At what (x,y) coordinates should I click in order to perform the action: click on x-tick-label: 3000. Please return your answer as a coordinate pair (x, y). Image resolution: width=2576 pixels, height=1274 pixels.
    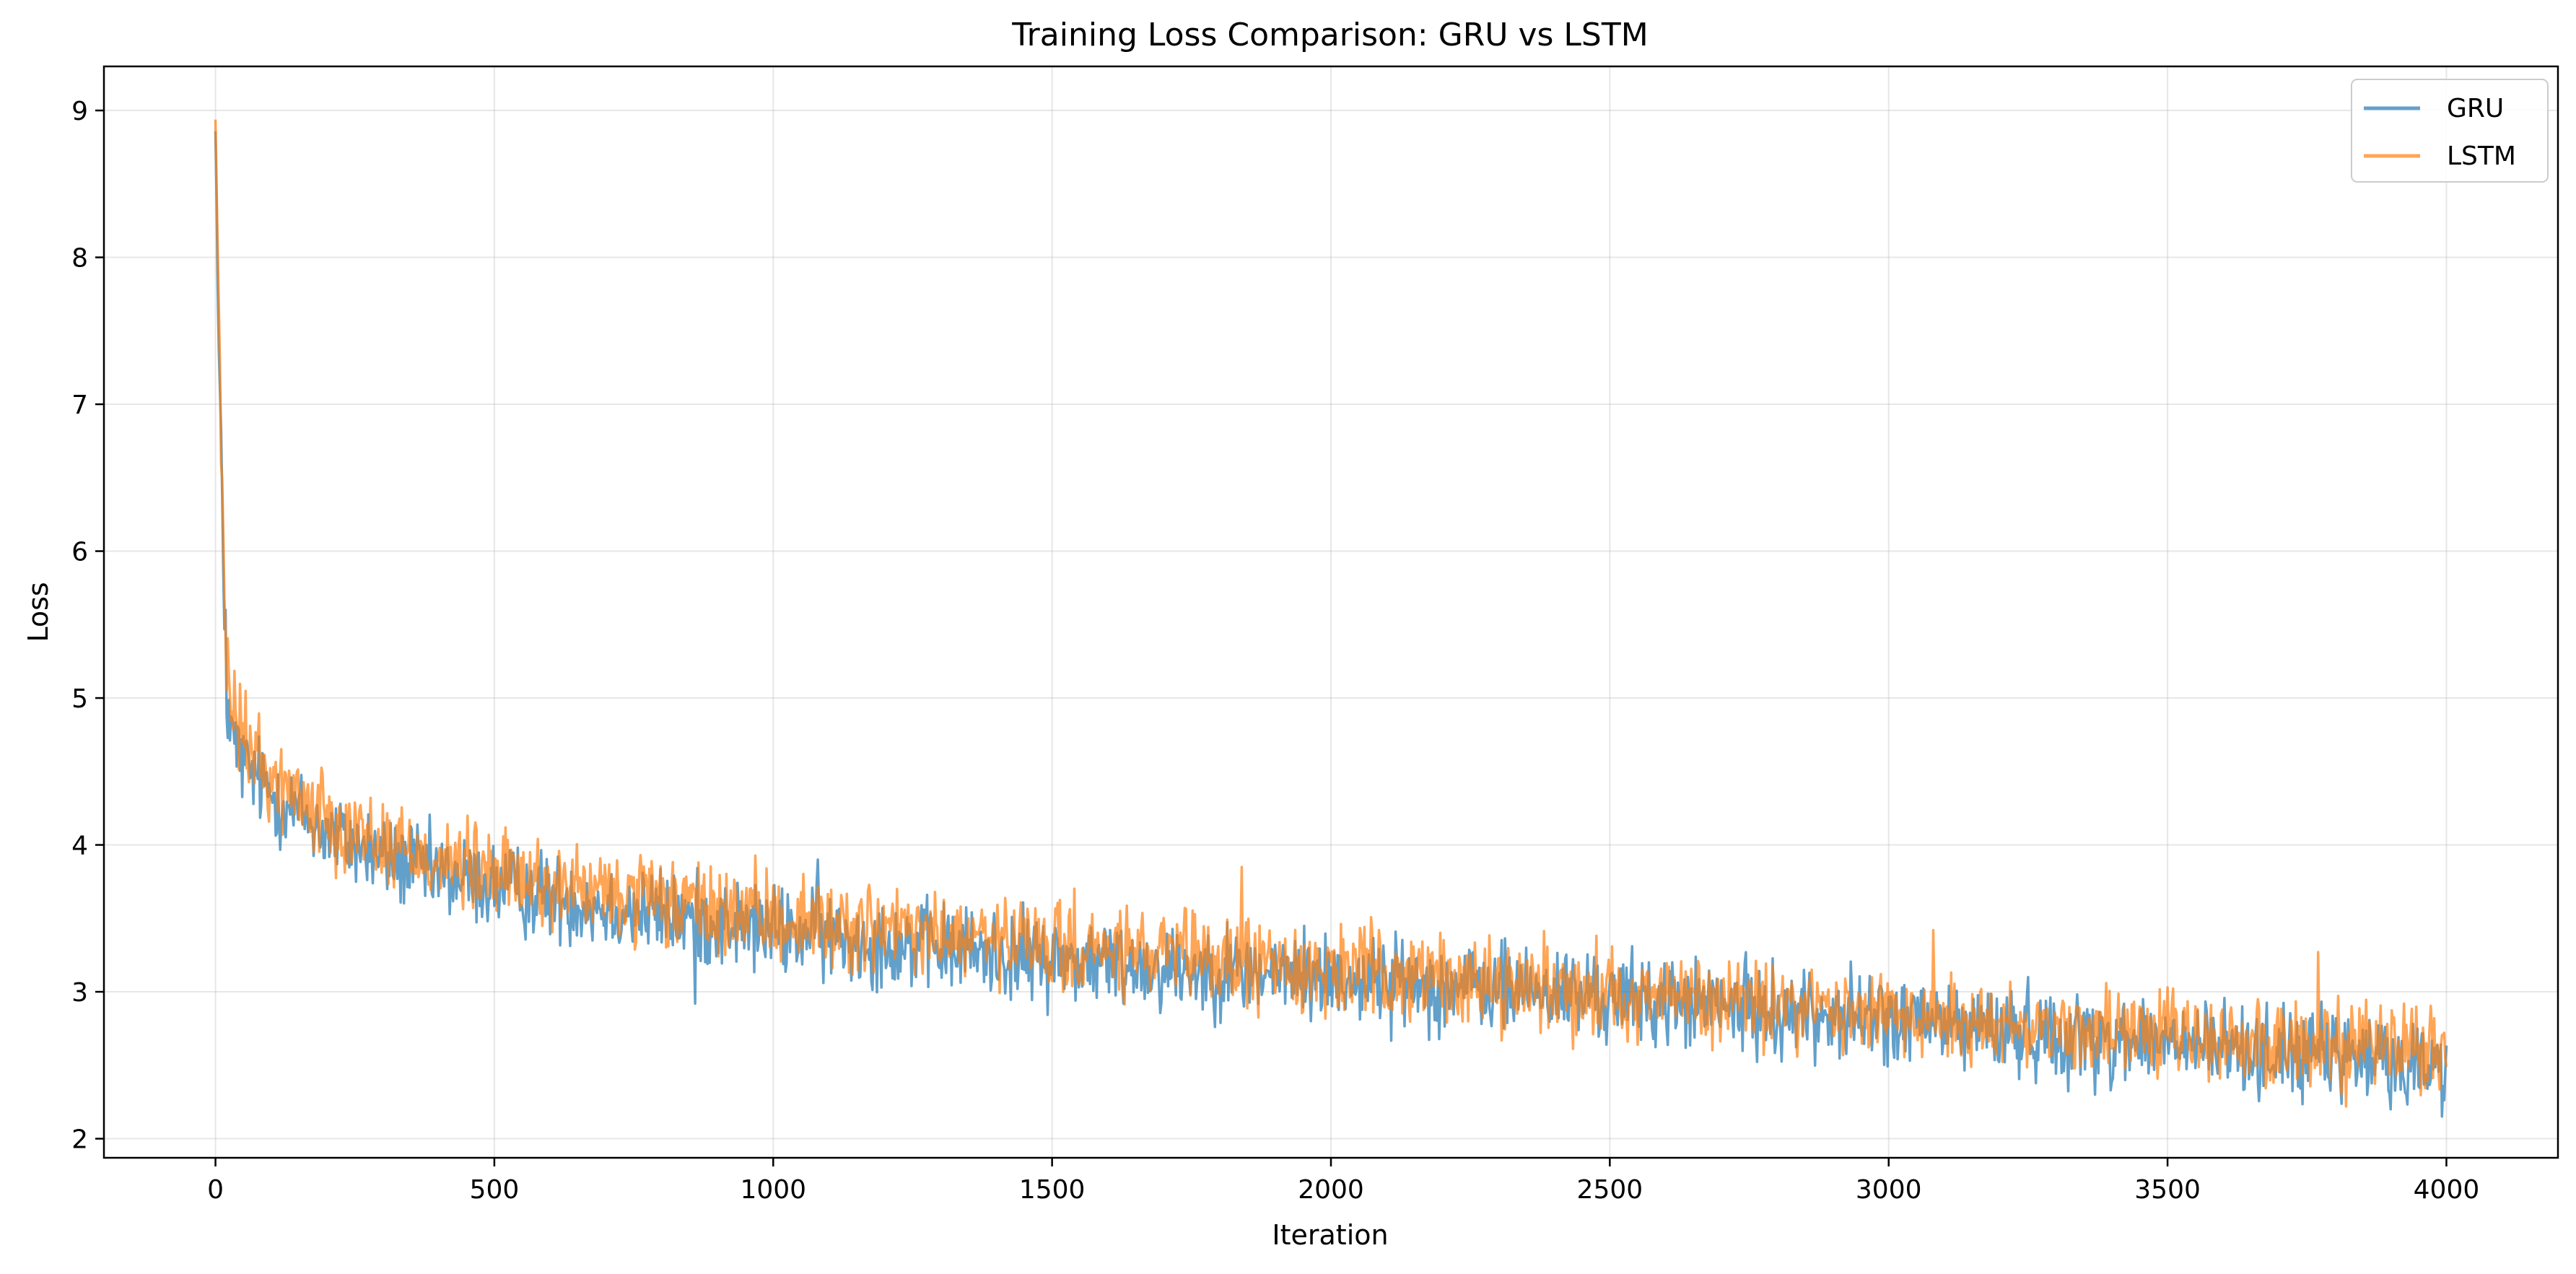
    Looking at the image, I should click on (1889, 1190).